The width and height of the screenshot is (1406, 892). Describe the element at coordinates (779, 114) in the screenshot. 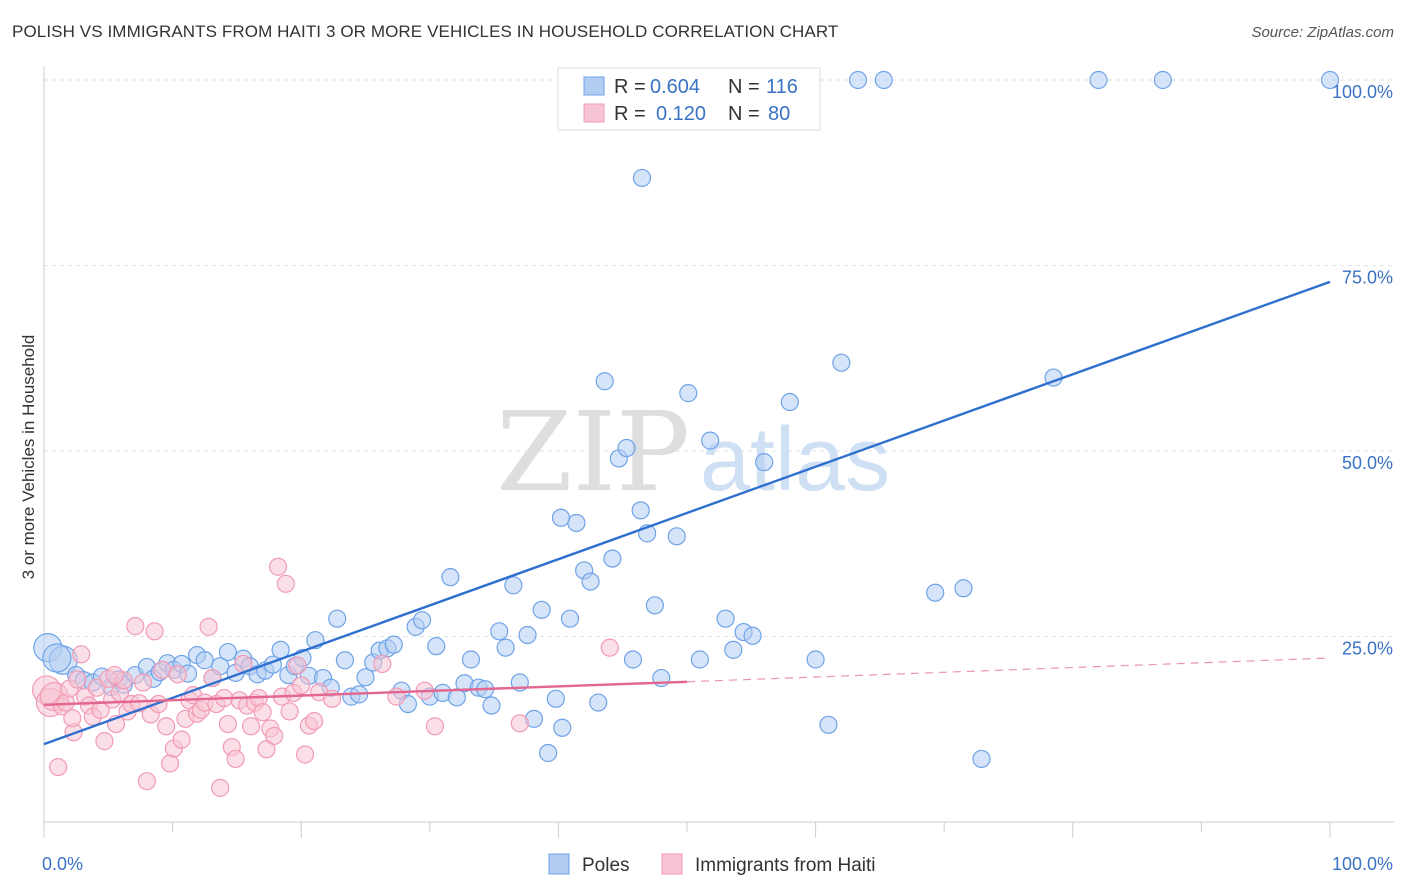

I see `legend-n-value-haiti: 80` at that location.